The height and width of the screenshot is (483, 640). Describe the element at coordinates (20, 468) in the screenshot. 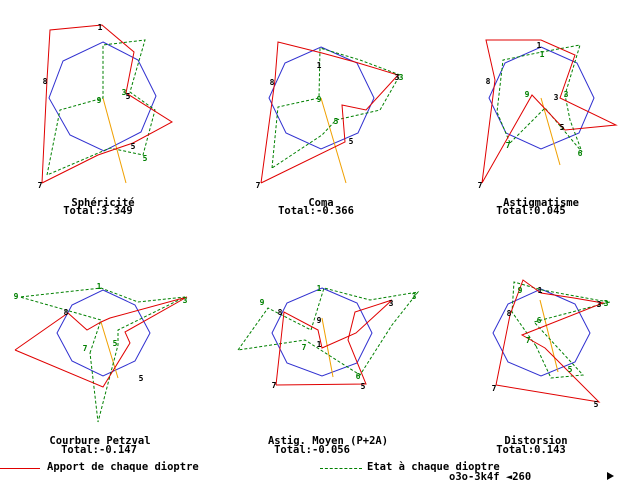

I see `legend-apport-line` at that location.